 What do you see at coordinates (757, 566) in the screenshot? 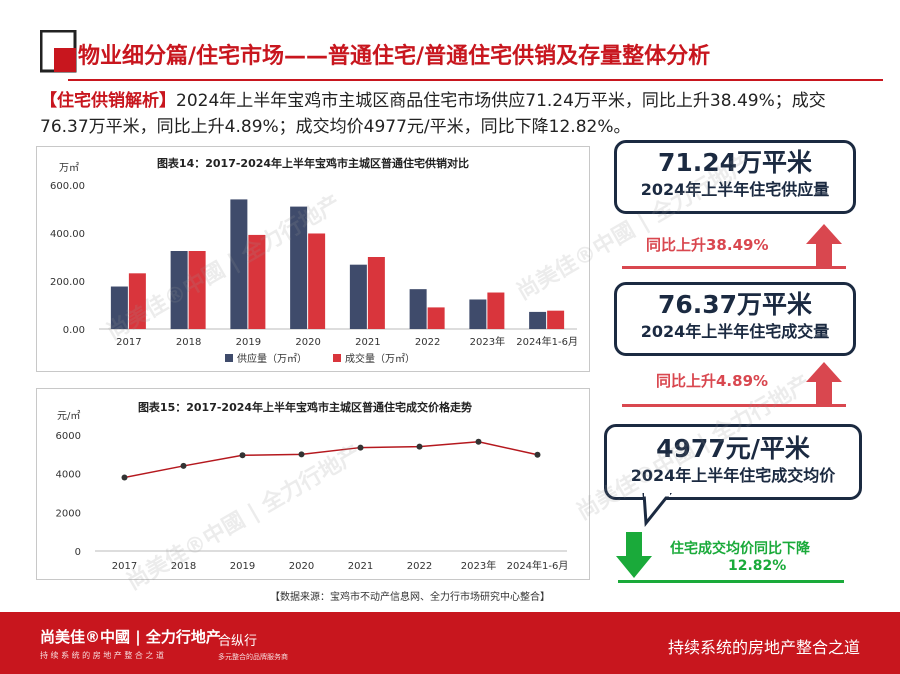
I see `kpi-price-change-pct: 12.82%` at bounding box center [757, 566].